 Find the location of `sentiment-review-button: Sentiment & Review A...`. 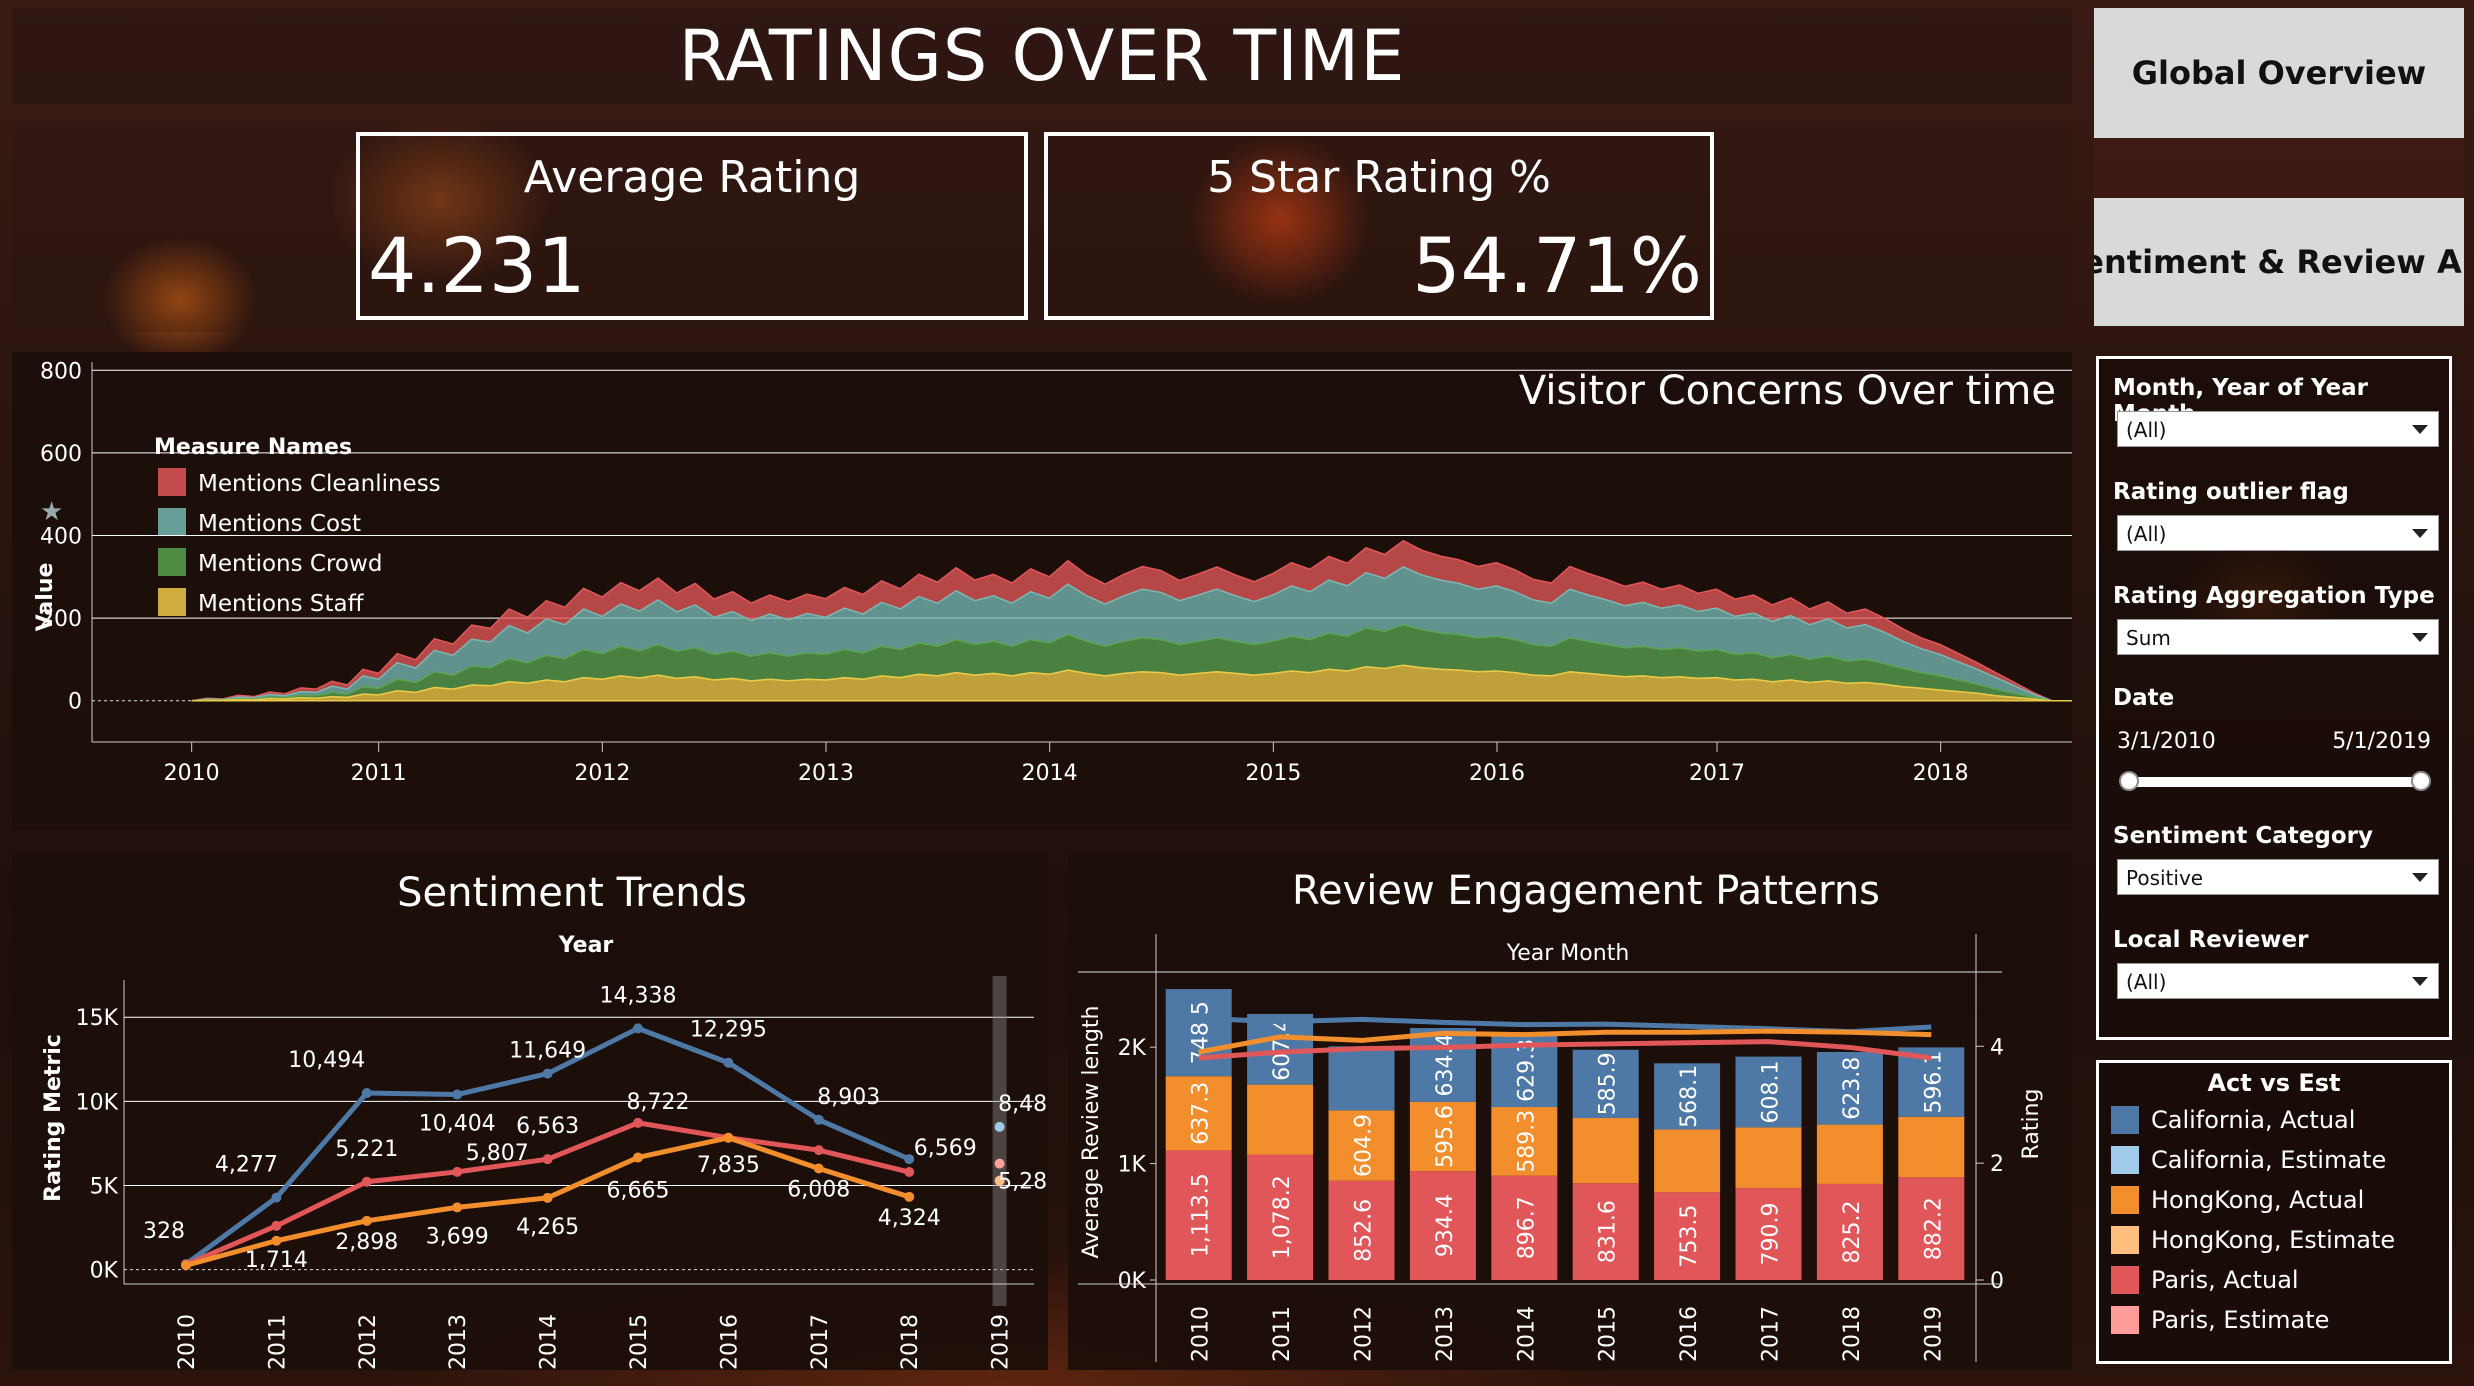

sentiment-review-button: Sentiment & Review A... is located at coordinates (2279, 262).